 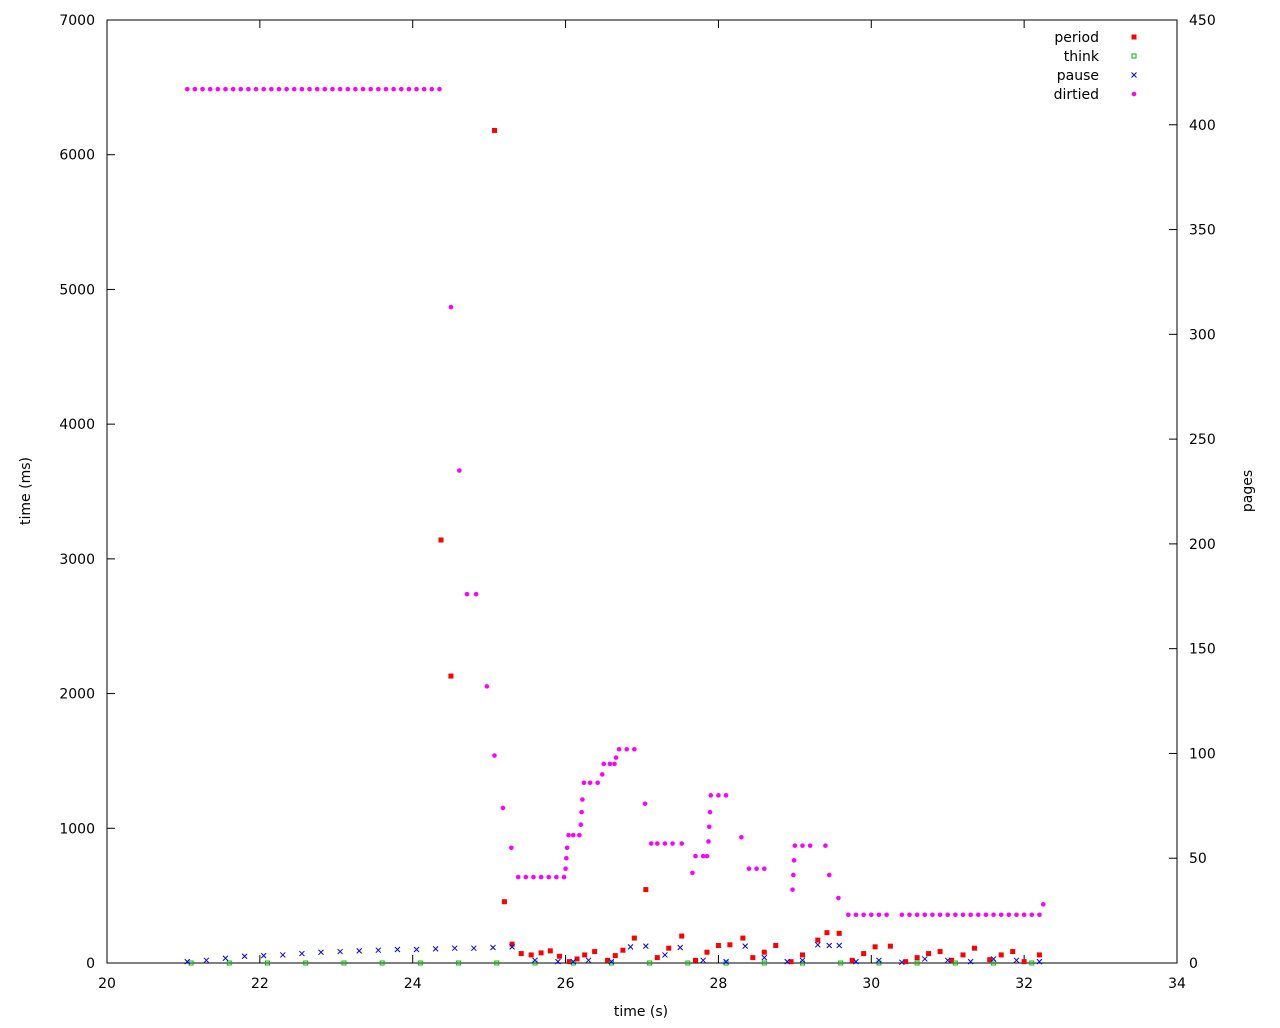 I want to click on legend-label: period, so click(x=1076, y=38).